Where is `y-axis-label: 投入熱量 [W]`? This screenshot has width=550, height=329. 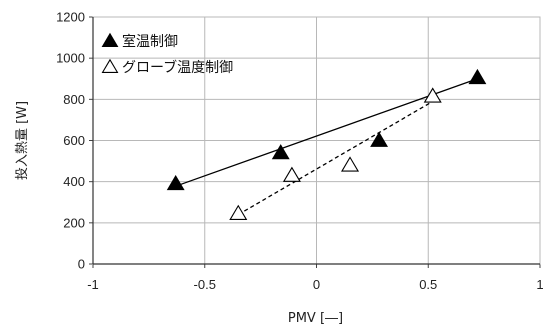
y-axis-label: 投入熱量 [W] is located at coordinates (22, 140).